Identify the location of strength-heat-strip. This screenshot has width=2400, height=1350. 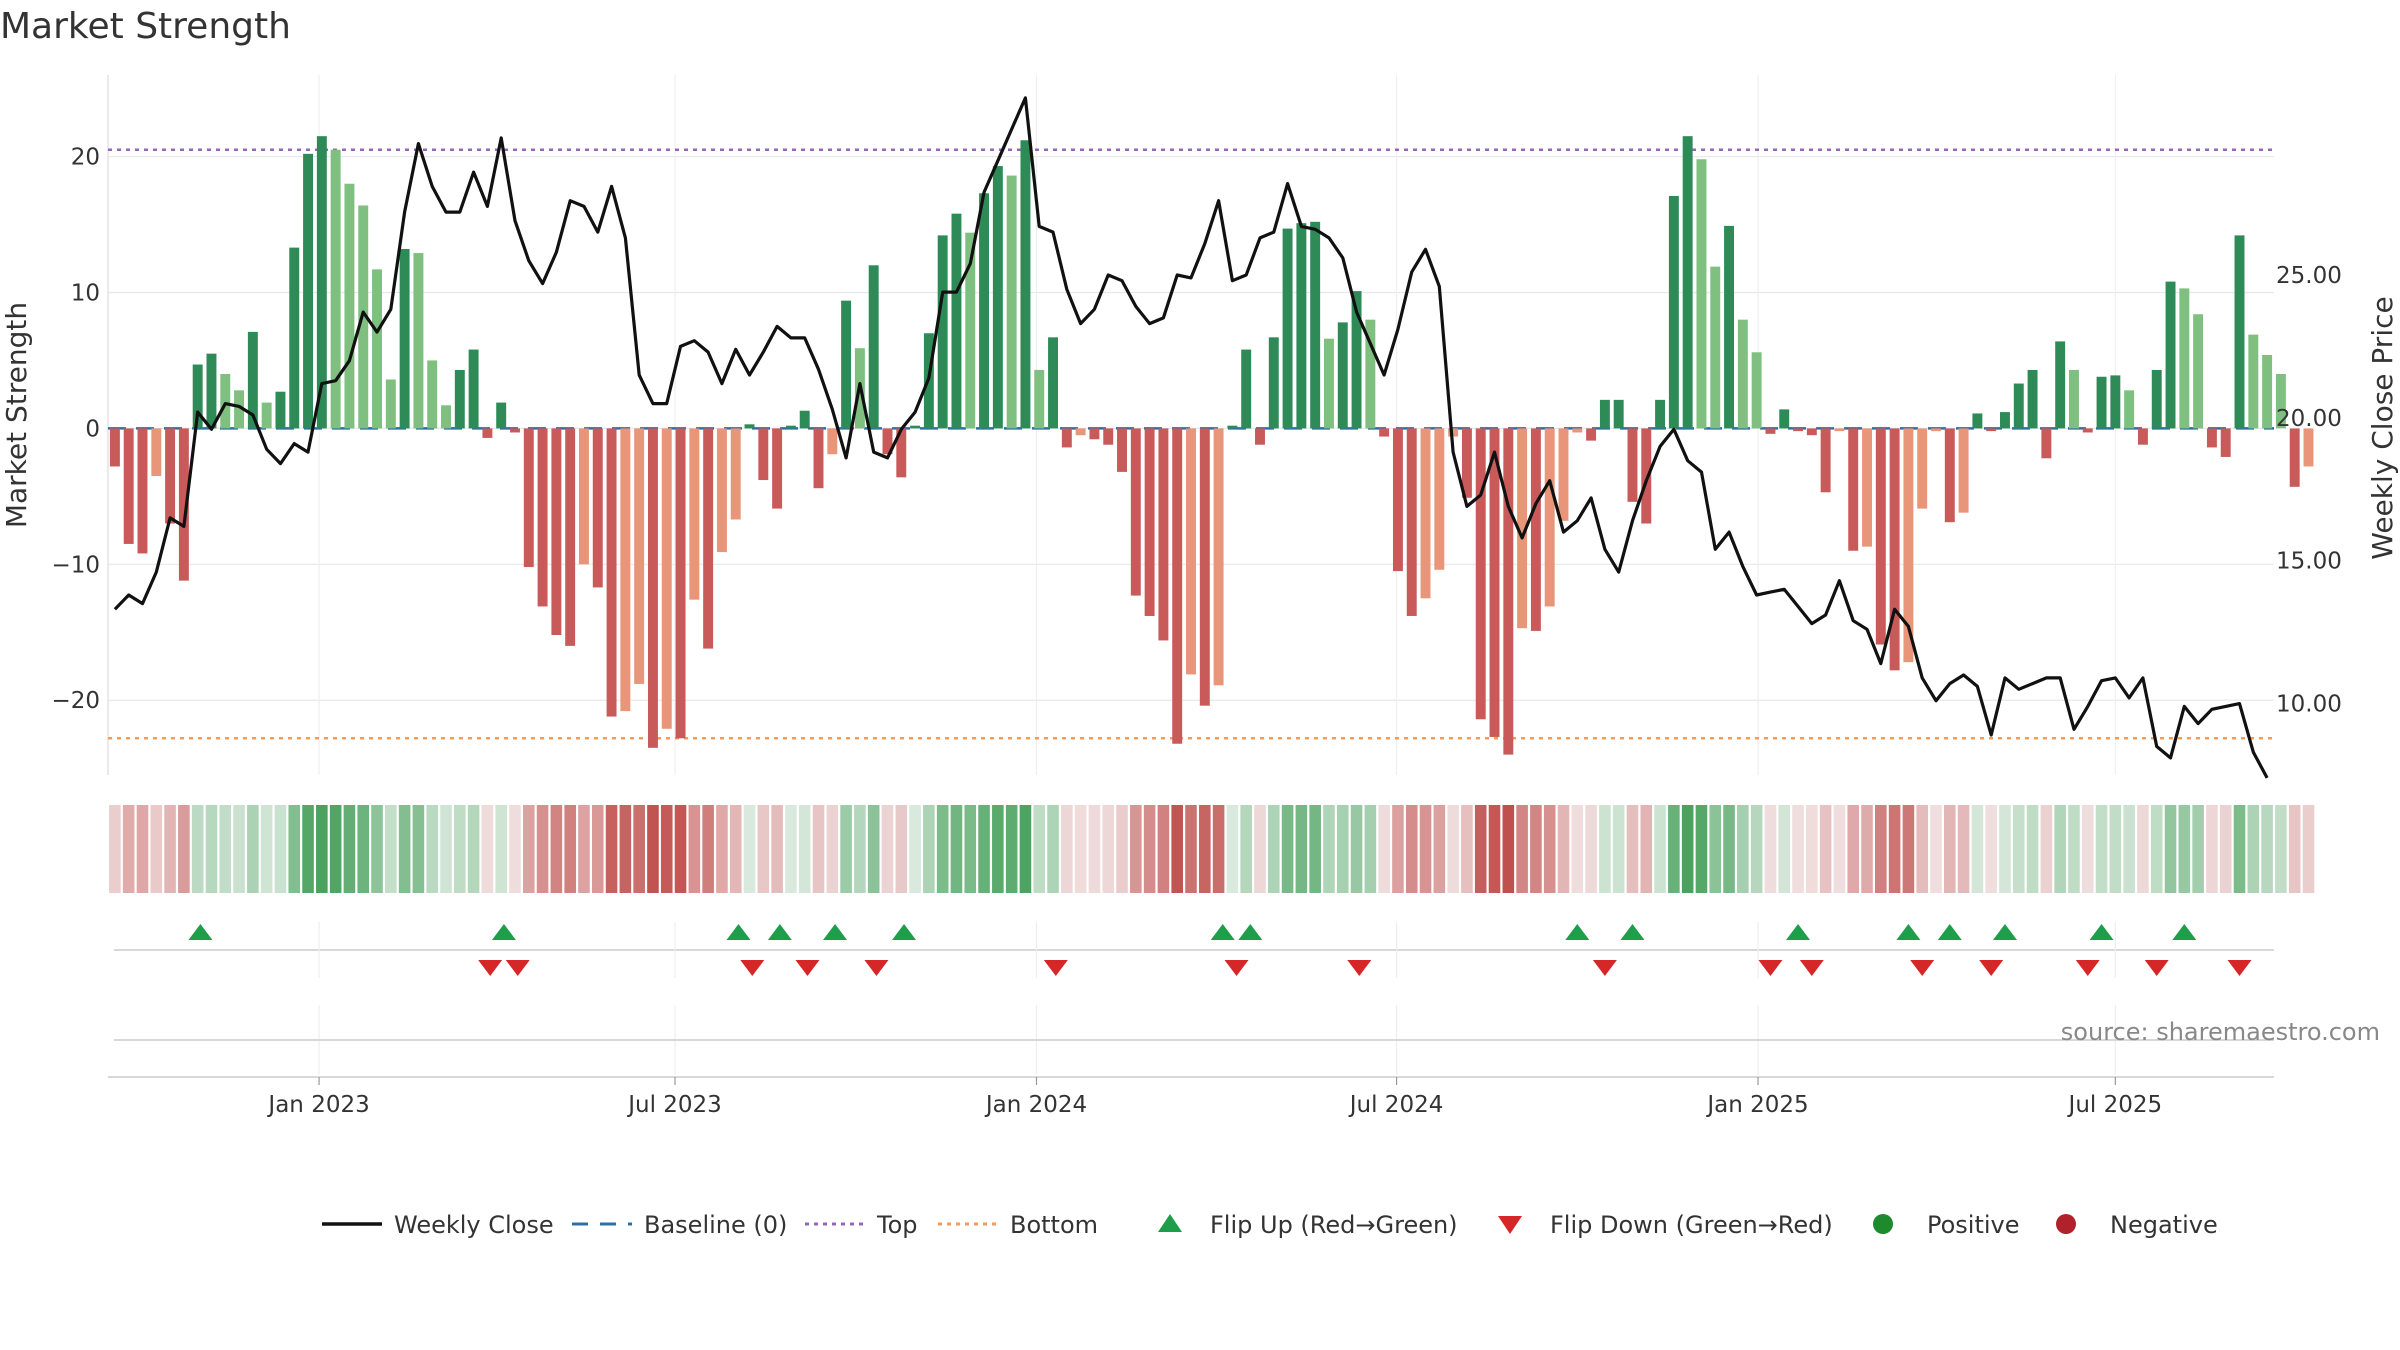
(1212, 849).